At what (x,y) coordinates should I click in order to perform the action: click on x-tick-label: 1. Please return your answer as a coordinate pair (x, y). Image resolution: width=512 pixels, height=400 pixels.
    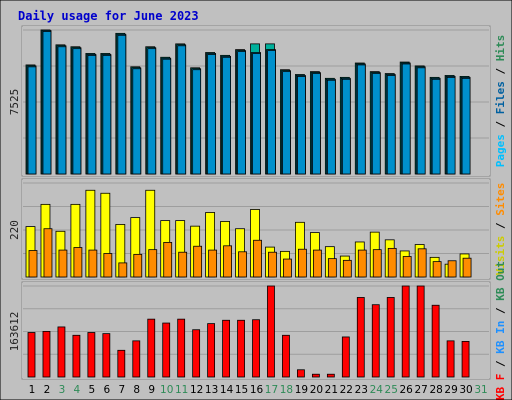
    Looking at the image, I should click on (32, 390).